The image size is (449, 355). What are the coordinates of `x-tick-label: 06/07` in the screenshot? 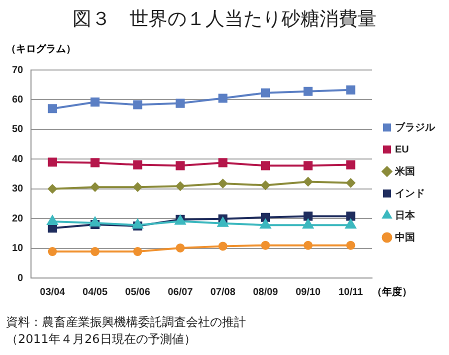 It's located at (181, 292).